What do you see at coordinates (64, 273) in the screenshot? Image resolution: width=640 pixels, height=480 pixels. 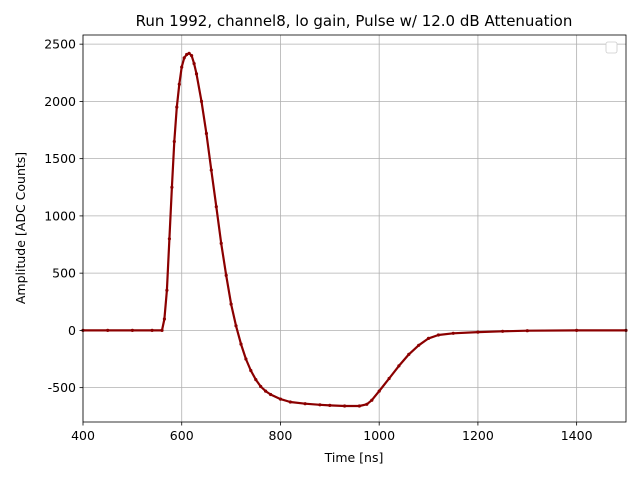 I see `y-tick-label: 500` at bounding box center [64, 273].